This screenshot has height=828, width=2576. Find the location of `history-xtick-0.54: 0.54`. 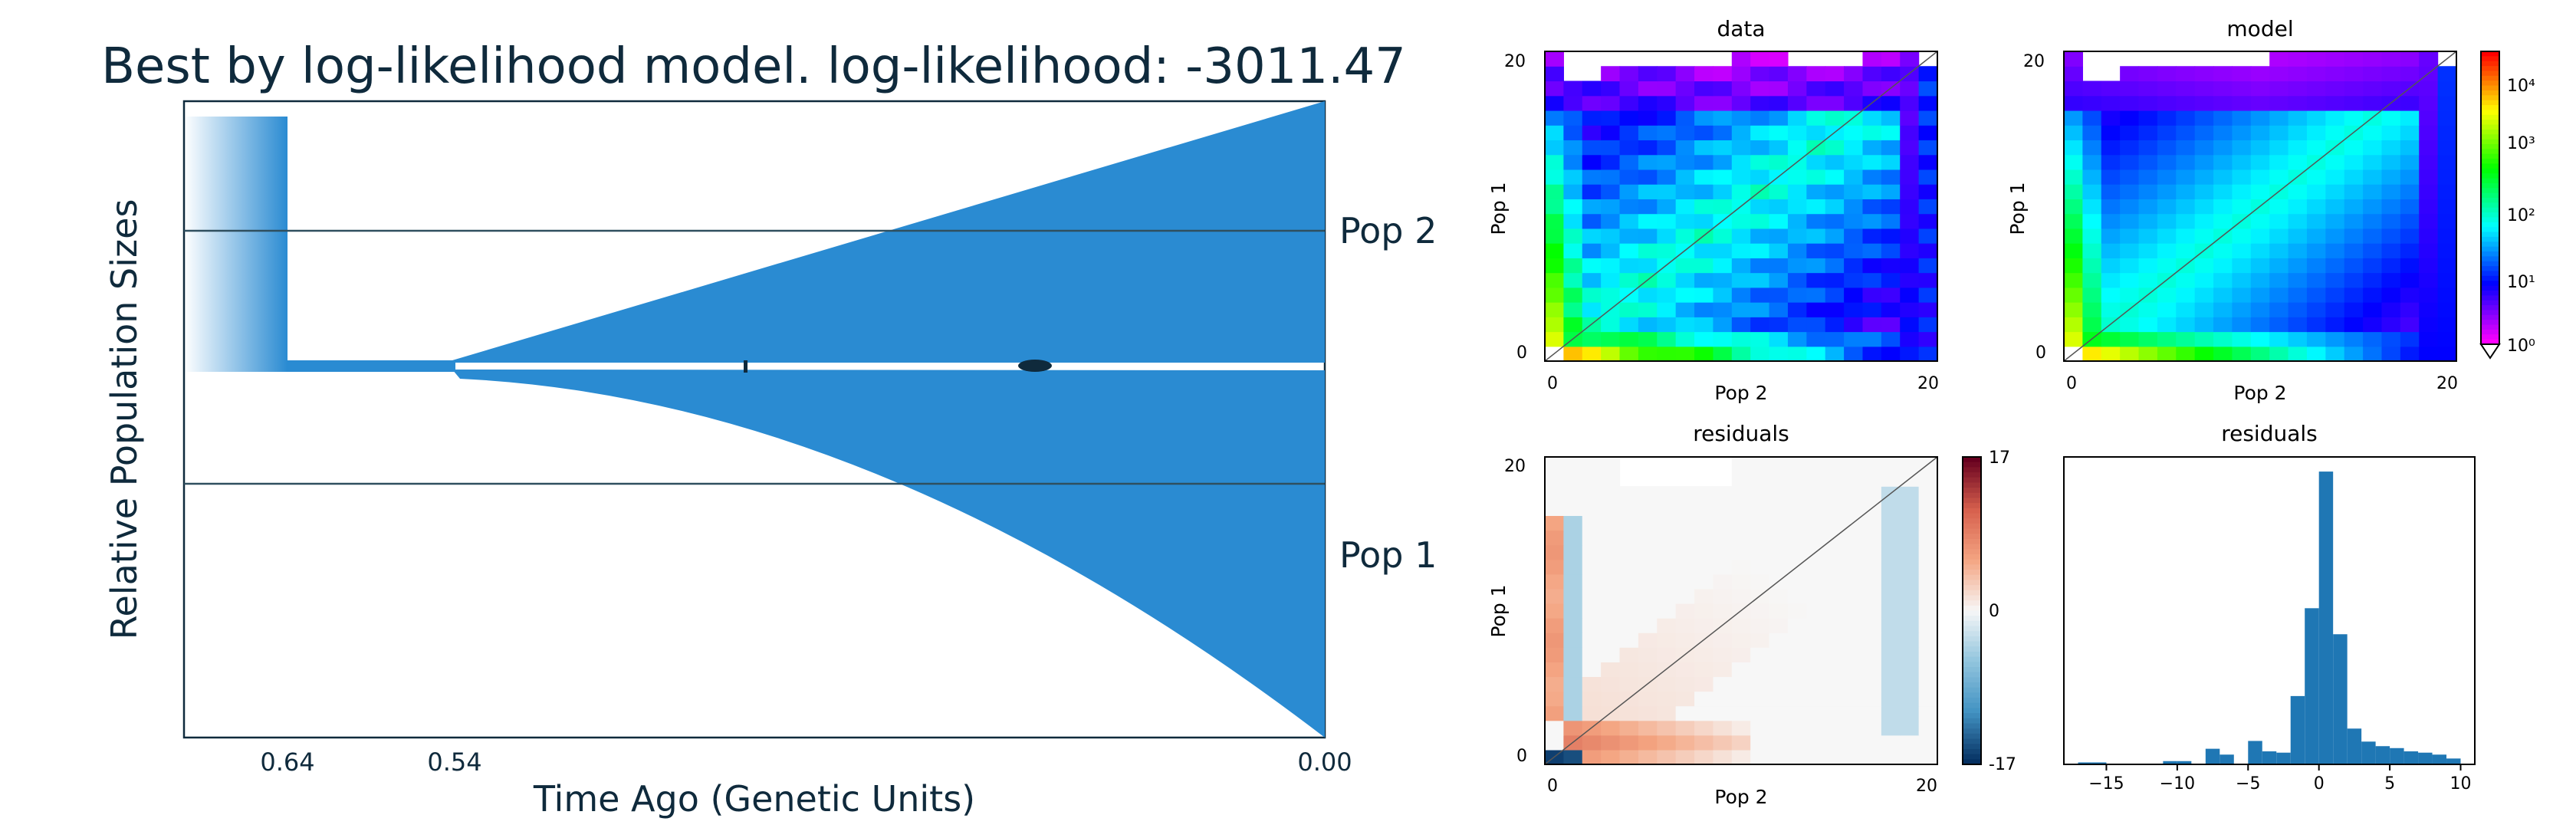

history-xtick-0.54: 0.54 is located at coordinates (454, 763).